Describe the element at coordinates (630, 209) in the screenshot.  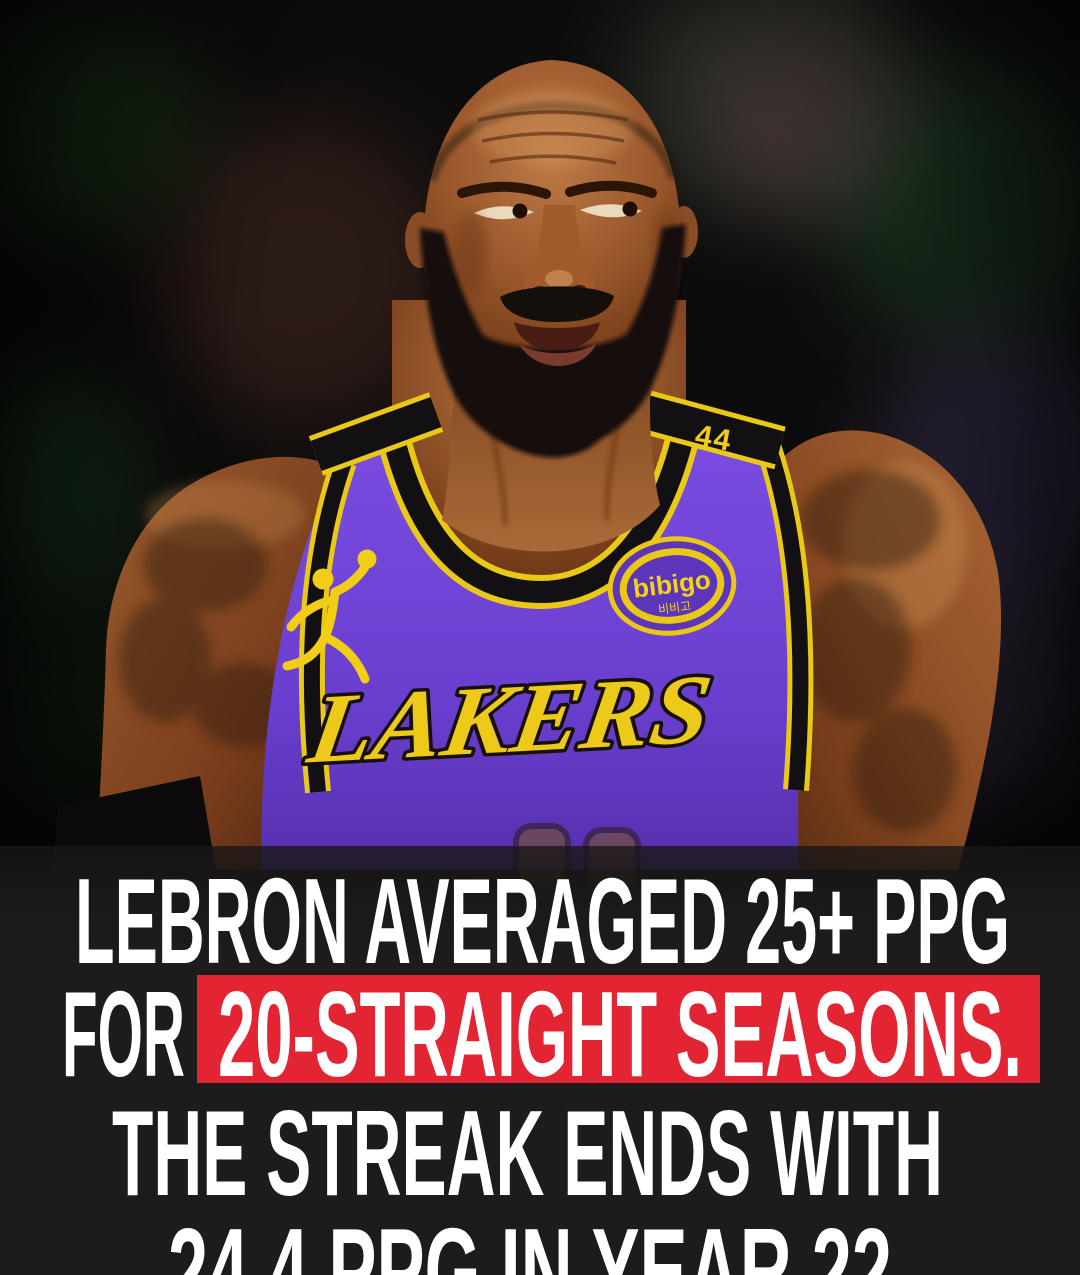
I see `right-iris` at that location.